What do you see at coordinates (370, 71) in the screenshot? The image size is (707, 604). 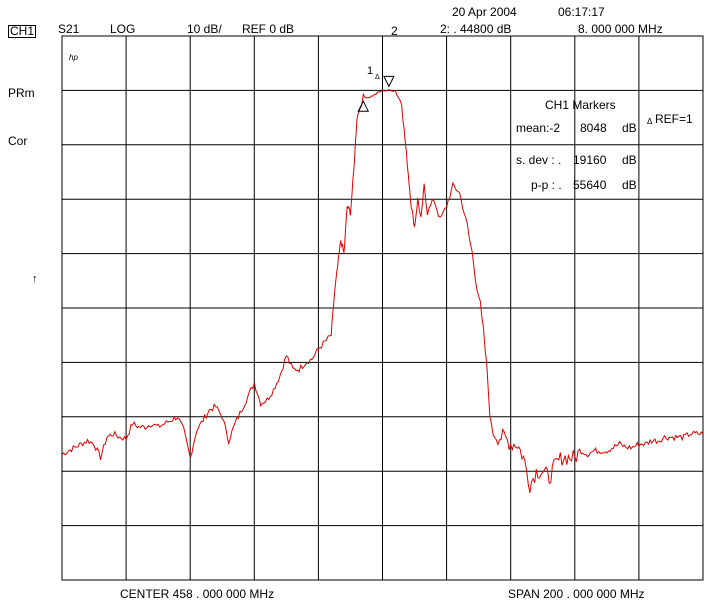 I see `marker-1-label: 1` at bounding box center [370, 71].